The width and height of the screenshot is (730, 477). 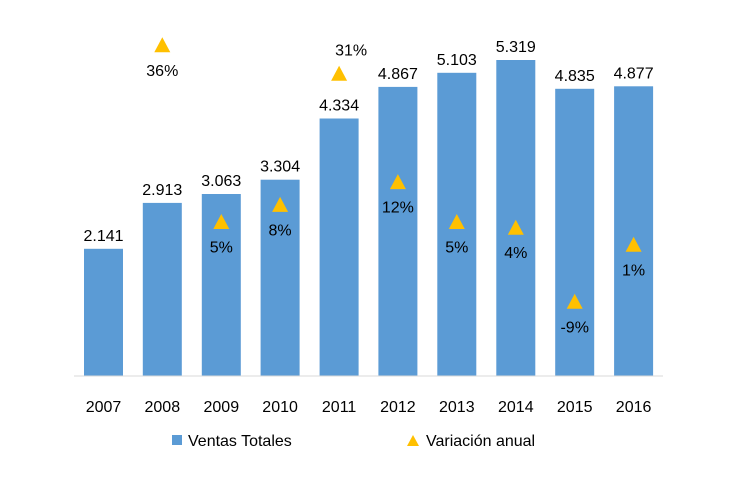 What do you see at coordinates (221, 221) in the screenshot?
I see `variation-marker-2009` at bounding box center [221, 221].